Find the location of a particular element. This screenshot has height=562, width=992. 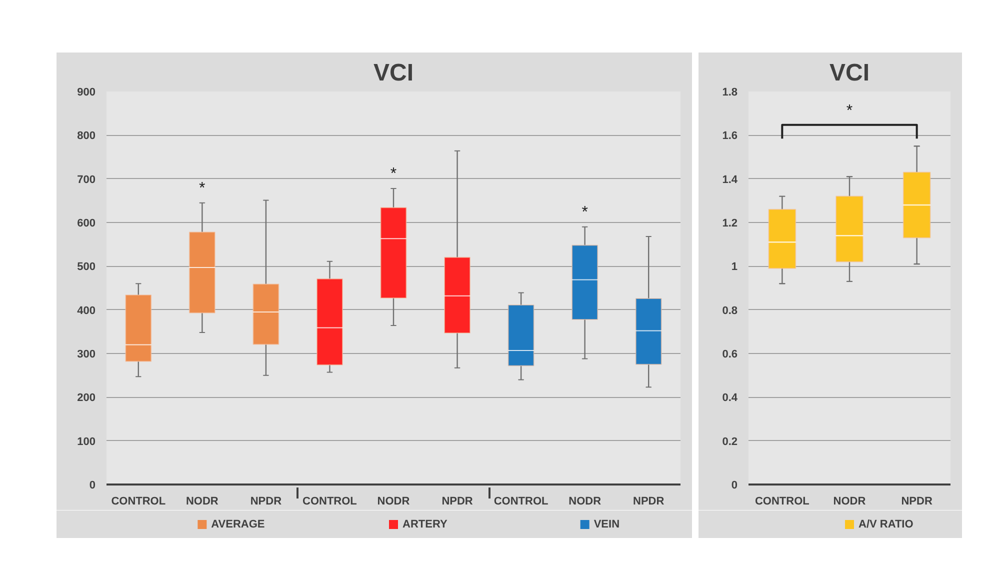

y-tick-label: 0.2 is located at coordinates (730, 442).